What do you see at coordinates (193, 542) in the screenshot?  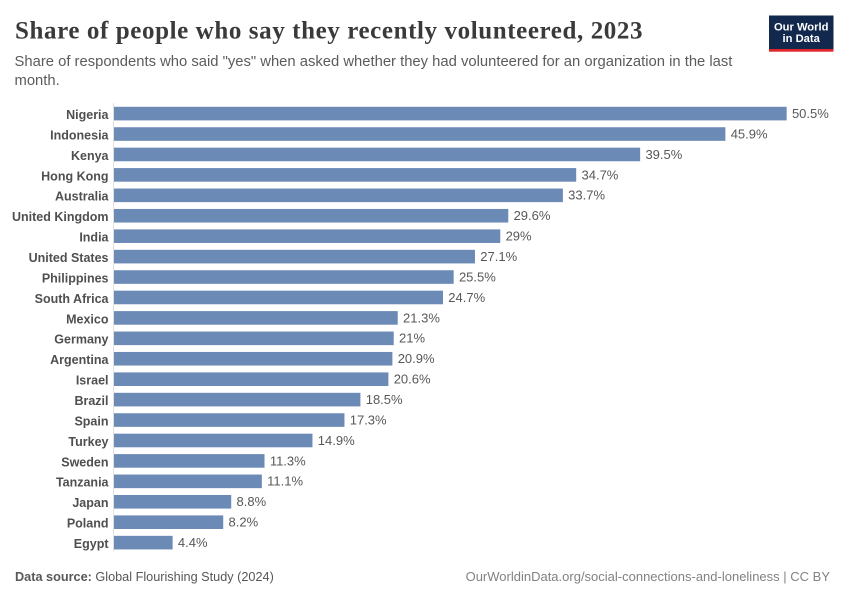 I see `svg-text: 4.4%` at bounding box center [193, 542].